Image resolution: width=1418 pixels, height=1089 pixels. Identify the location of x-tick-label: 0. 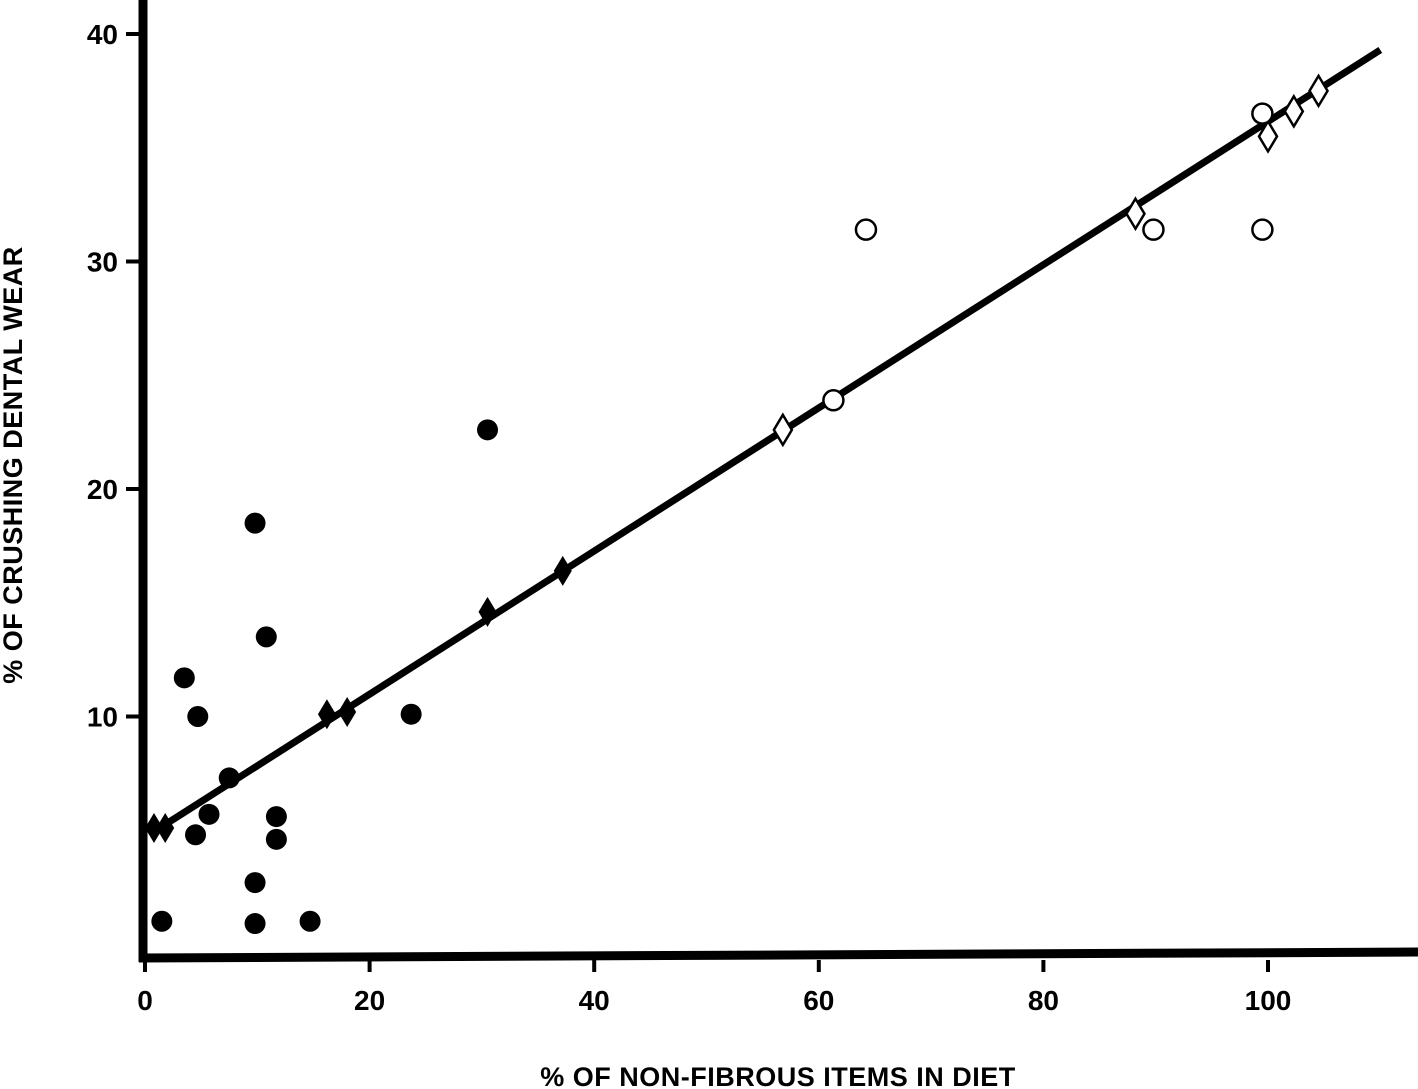
(145, 1000).